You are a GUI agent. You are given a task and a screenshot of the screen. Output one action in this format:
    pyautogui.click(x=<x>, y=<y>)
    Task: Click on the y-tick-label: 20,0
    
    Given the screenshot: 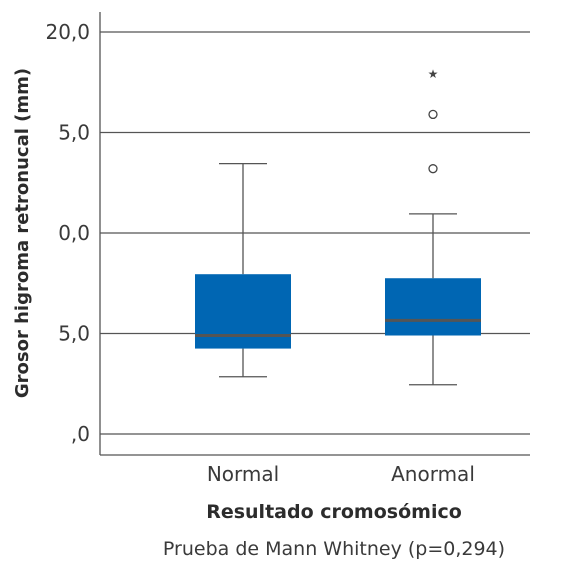 What is the action you would take?
    pyautogui.click(x=67, y=32)
    